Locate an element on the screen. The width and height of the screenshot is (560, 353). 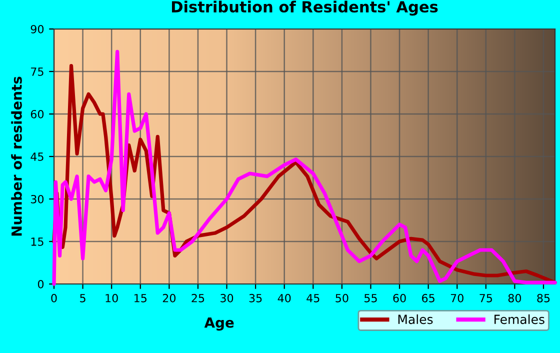
x-tick-label: 30 is located at coordinates (227, 298).